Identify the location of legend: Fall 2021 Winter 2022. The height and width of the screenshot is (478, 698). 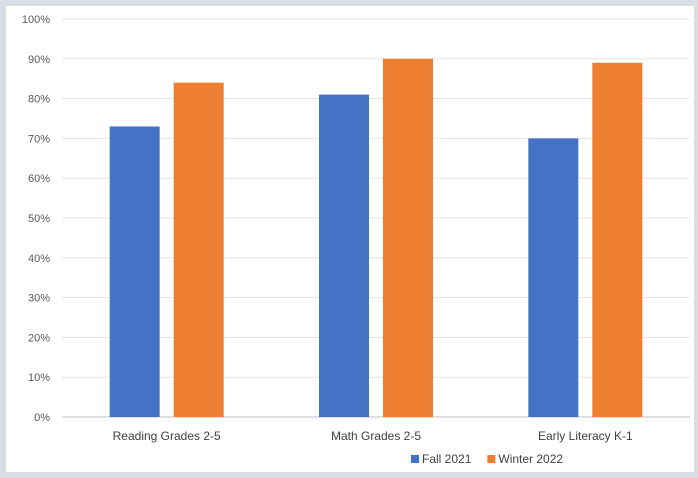
(487, 459).